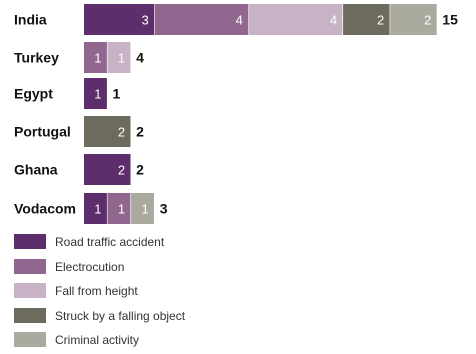 The height and width of the screenshot is (354, 476). I want to click on bar-segment-vodacom-electrocution, so click(119, 208).